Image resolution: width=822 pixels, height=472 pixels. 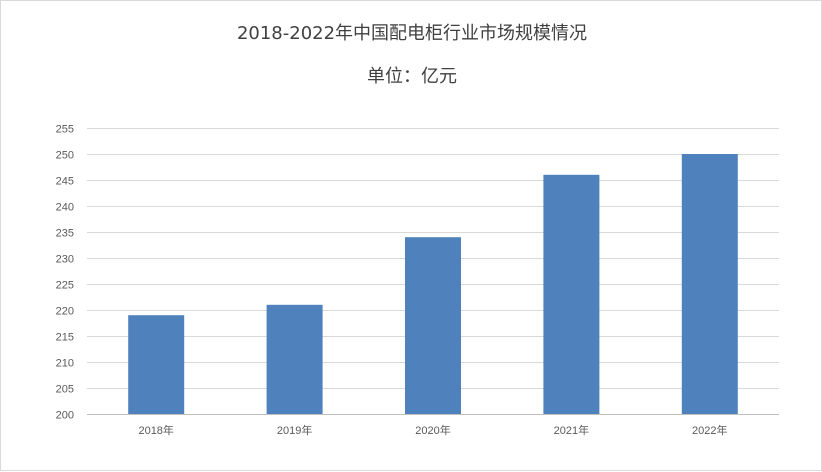 What do you see at coordinates (65, 156) in the screenshot?
I see `y-tick-label: 250` at bounding box center [65, 156].